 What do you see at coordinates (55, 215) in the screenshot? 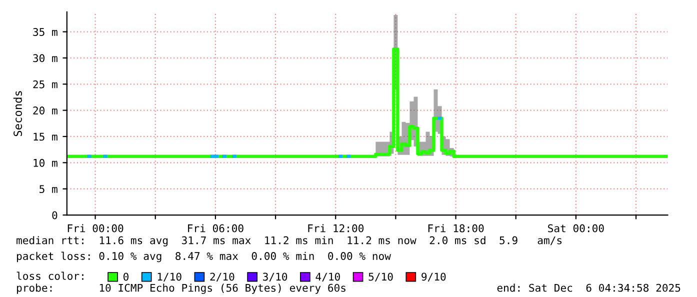
I see `y-tick-label: 0` at bounding box center [55, 215].